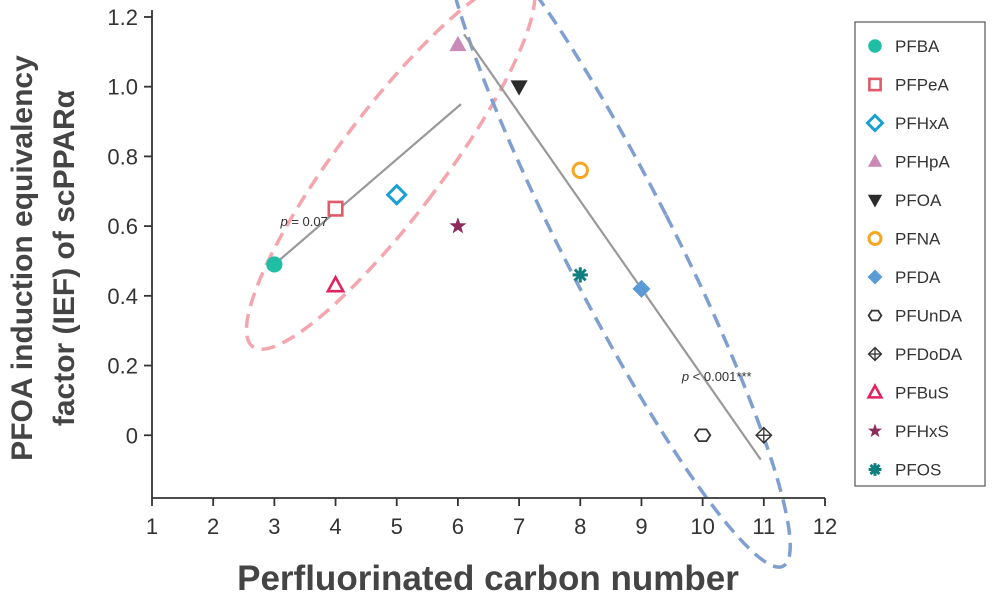  Describe the element at coordinates (22, 258) in the screenshot. I see `y-axis-title-line1: PFOA induction equivalency` at that location.